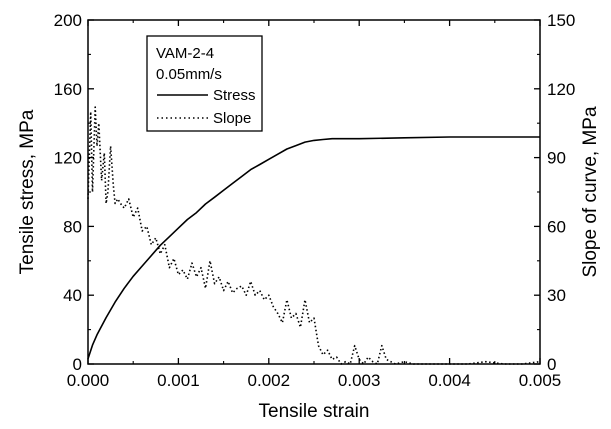 This screenshot has height=429, width=611. What do you see at coordinates (189, 74) in the screenshot?
I see `legend-header-rate: 0.05mm/s` at bounding box center [189, 74].